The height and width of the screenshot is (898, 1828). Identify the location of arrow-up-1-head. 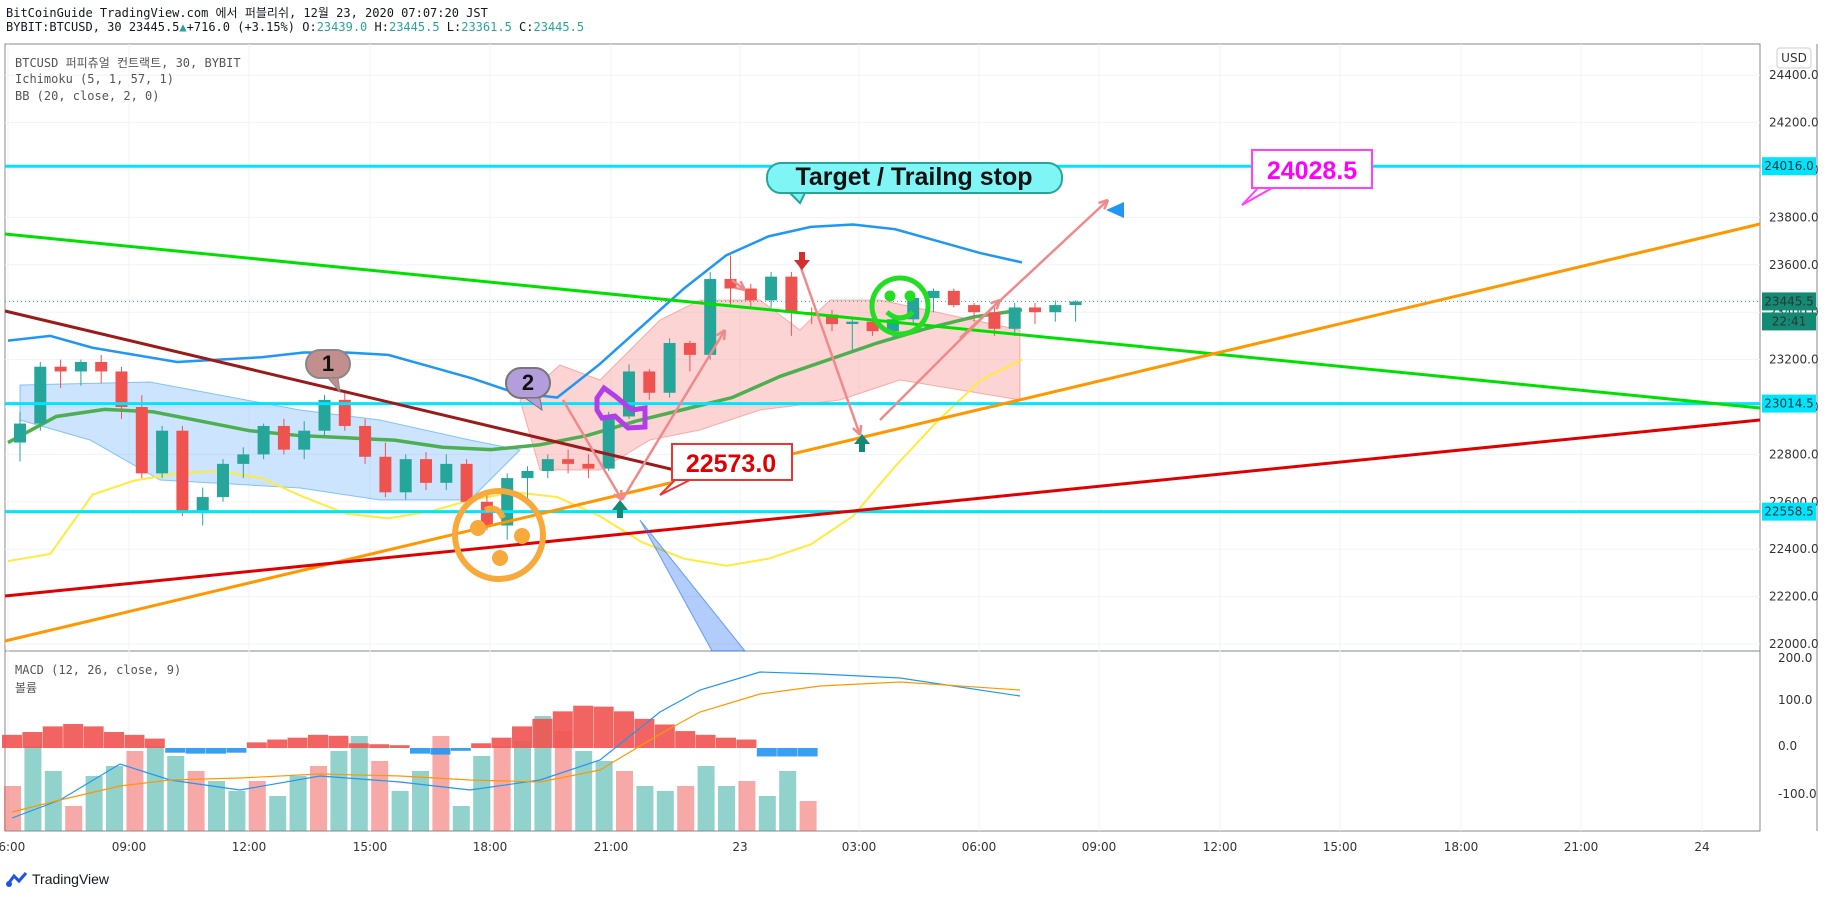
(721, 334).